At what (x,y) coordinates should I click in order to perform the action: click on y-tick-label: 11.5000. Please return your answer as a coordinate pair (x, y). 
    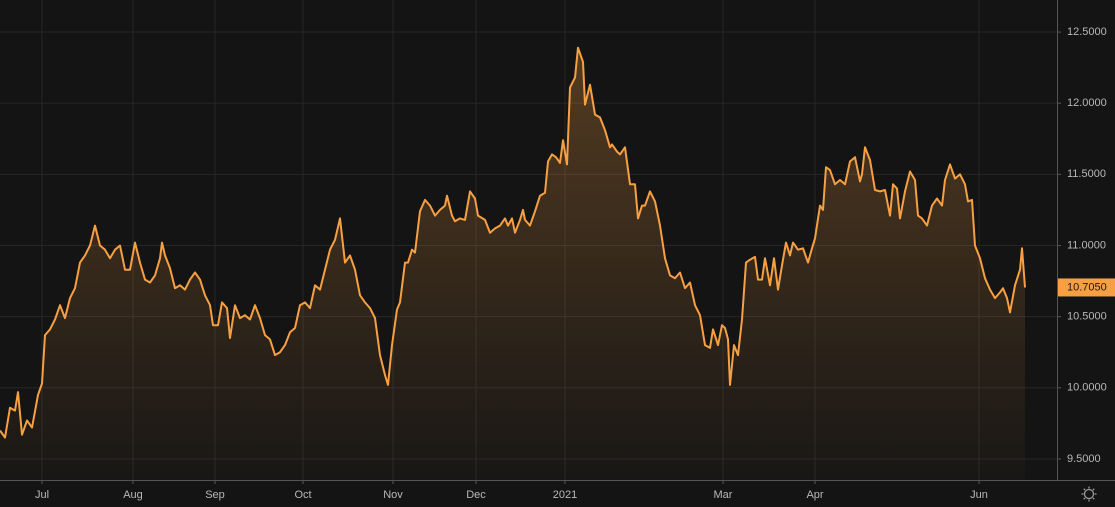
    Looking at the image, I should click on (1086, 174).